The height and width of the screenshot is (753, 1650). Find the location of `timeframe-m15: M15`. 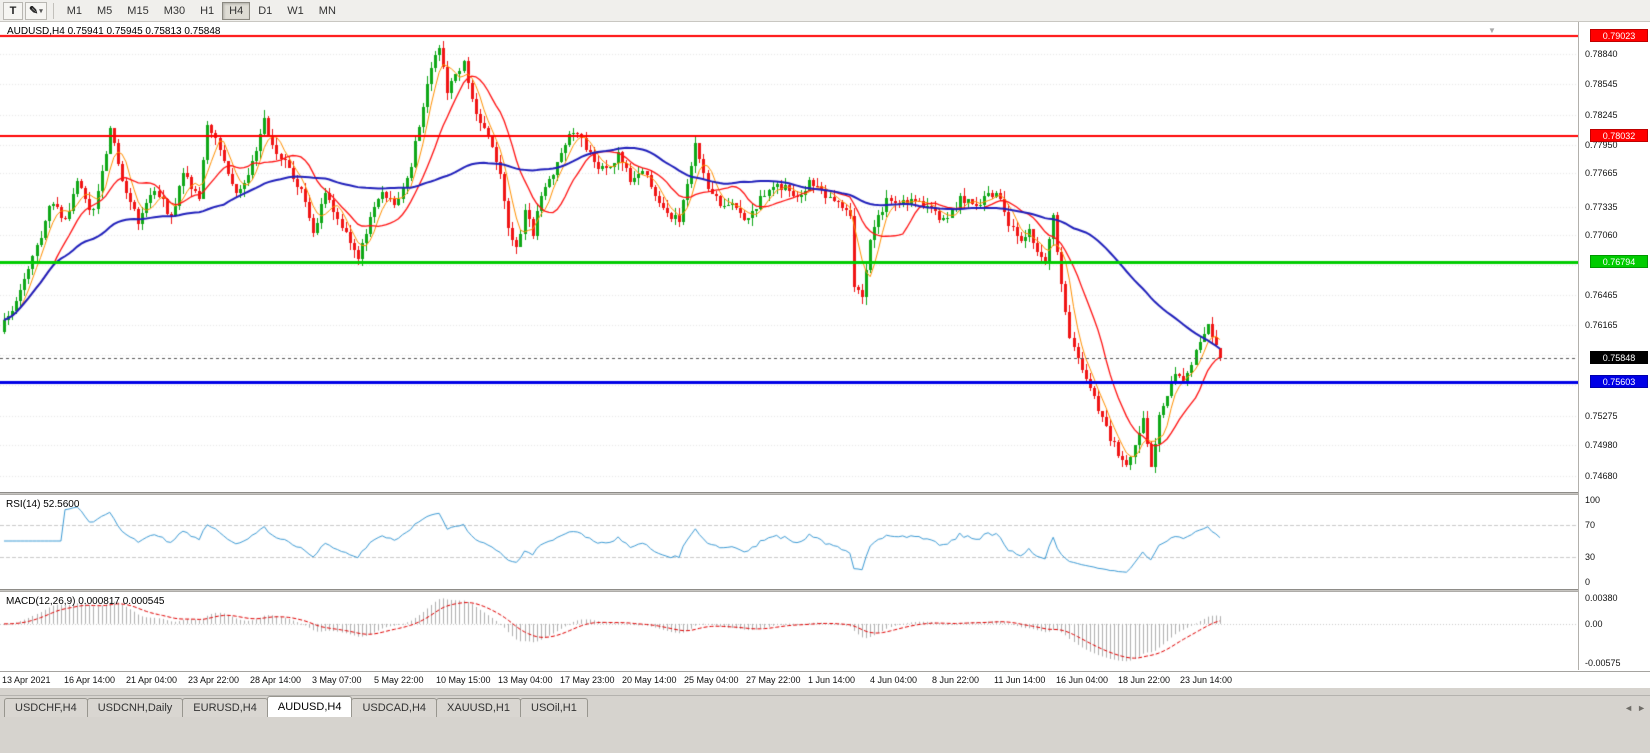

timeframe-m15: M15 is located at coordinates (137, 11).